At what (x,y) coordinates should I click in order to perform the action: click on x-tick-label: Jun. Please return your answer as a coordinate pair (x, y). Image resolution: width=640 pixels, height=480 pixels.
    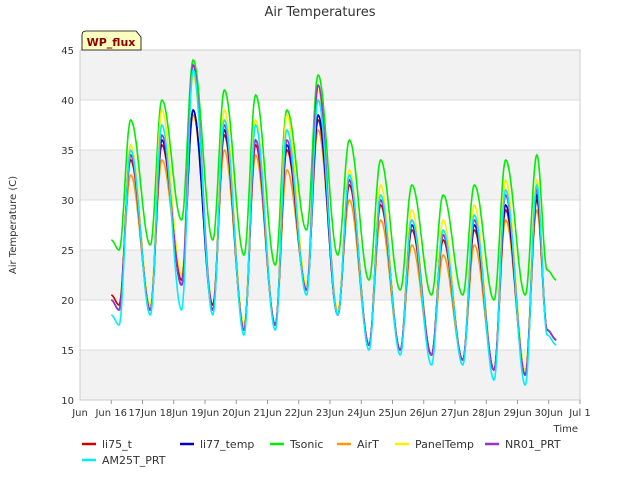
    Looking at the image, I should click on (79, 413).